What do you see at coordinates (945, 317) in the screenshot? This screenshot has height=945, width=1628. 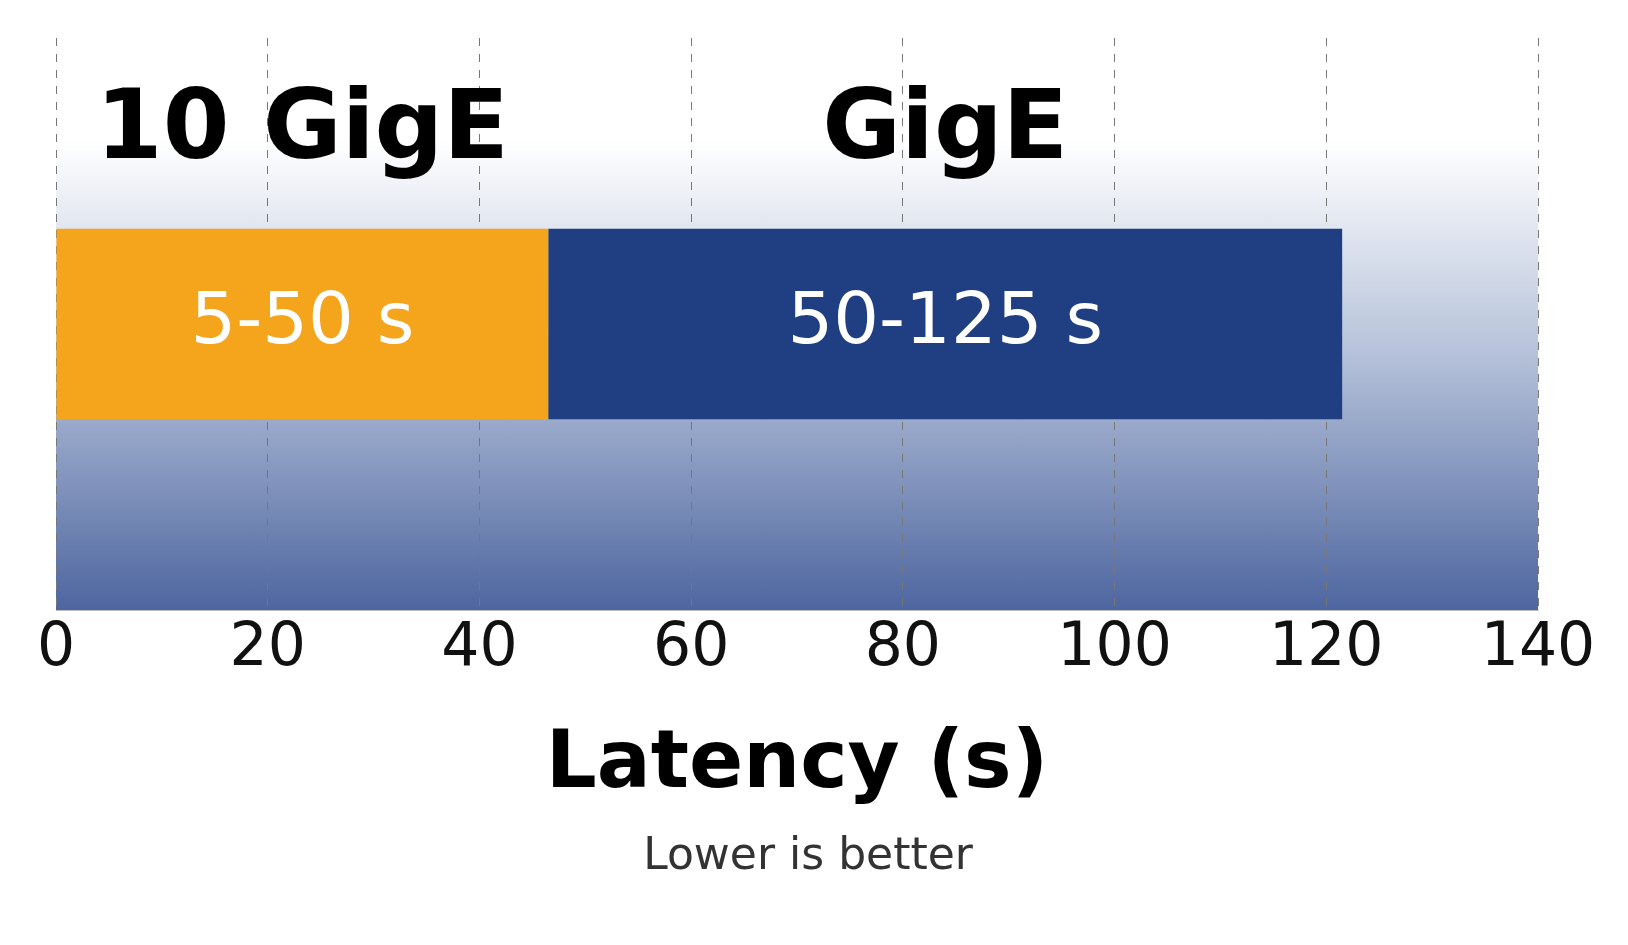 I see `data-label: 50-125 s` at bounding box center [945, 317].